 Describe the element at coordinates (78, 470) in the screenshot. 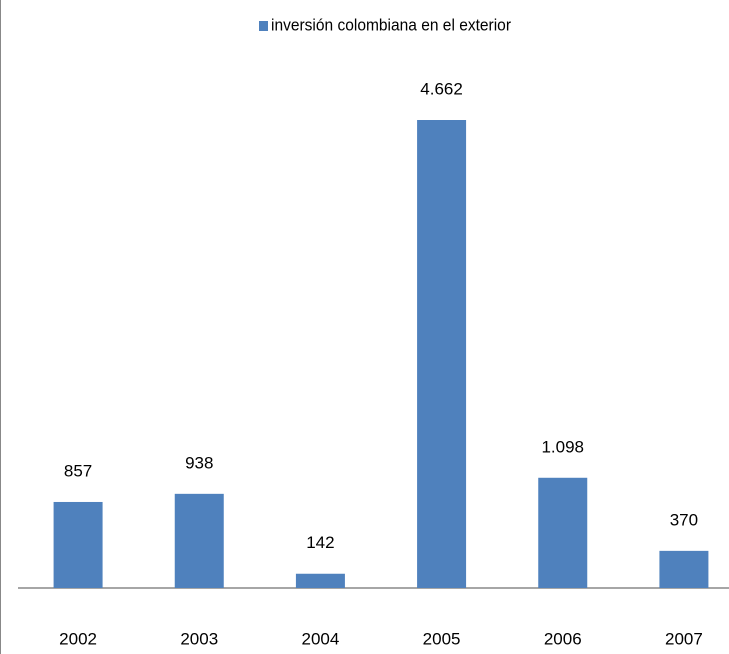

I see `data-label: 857` at that location.